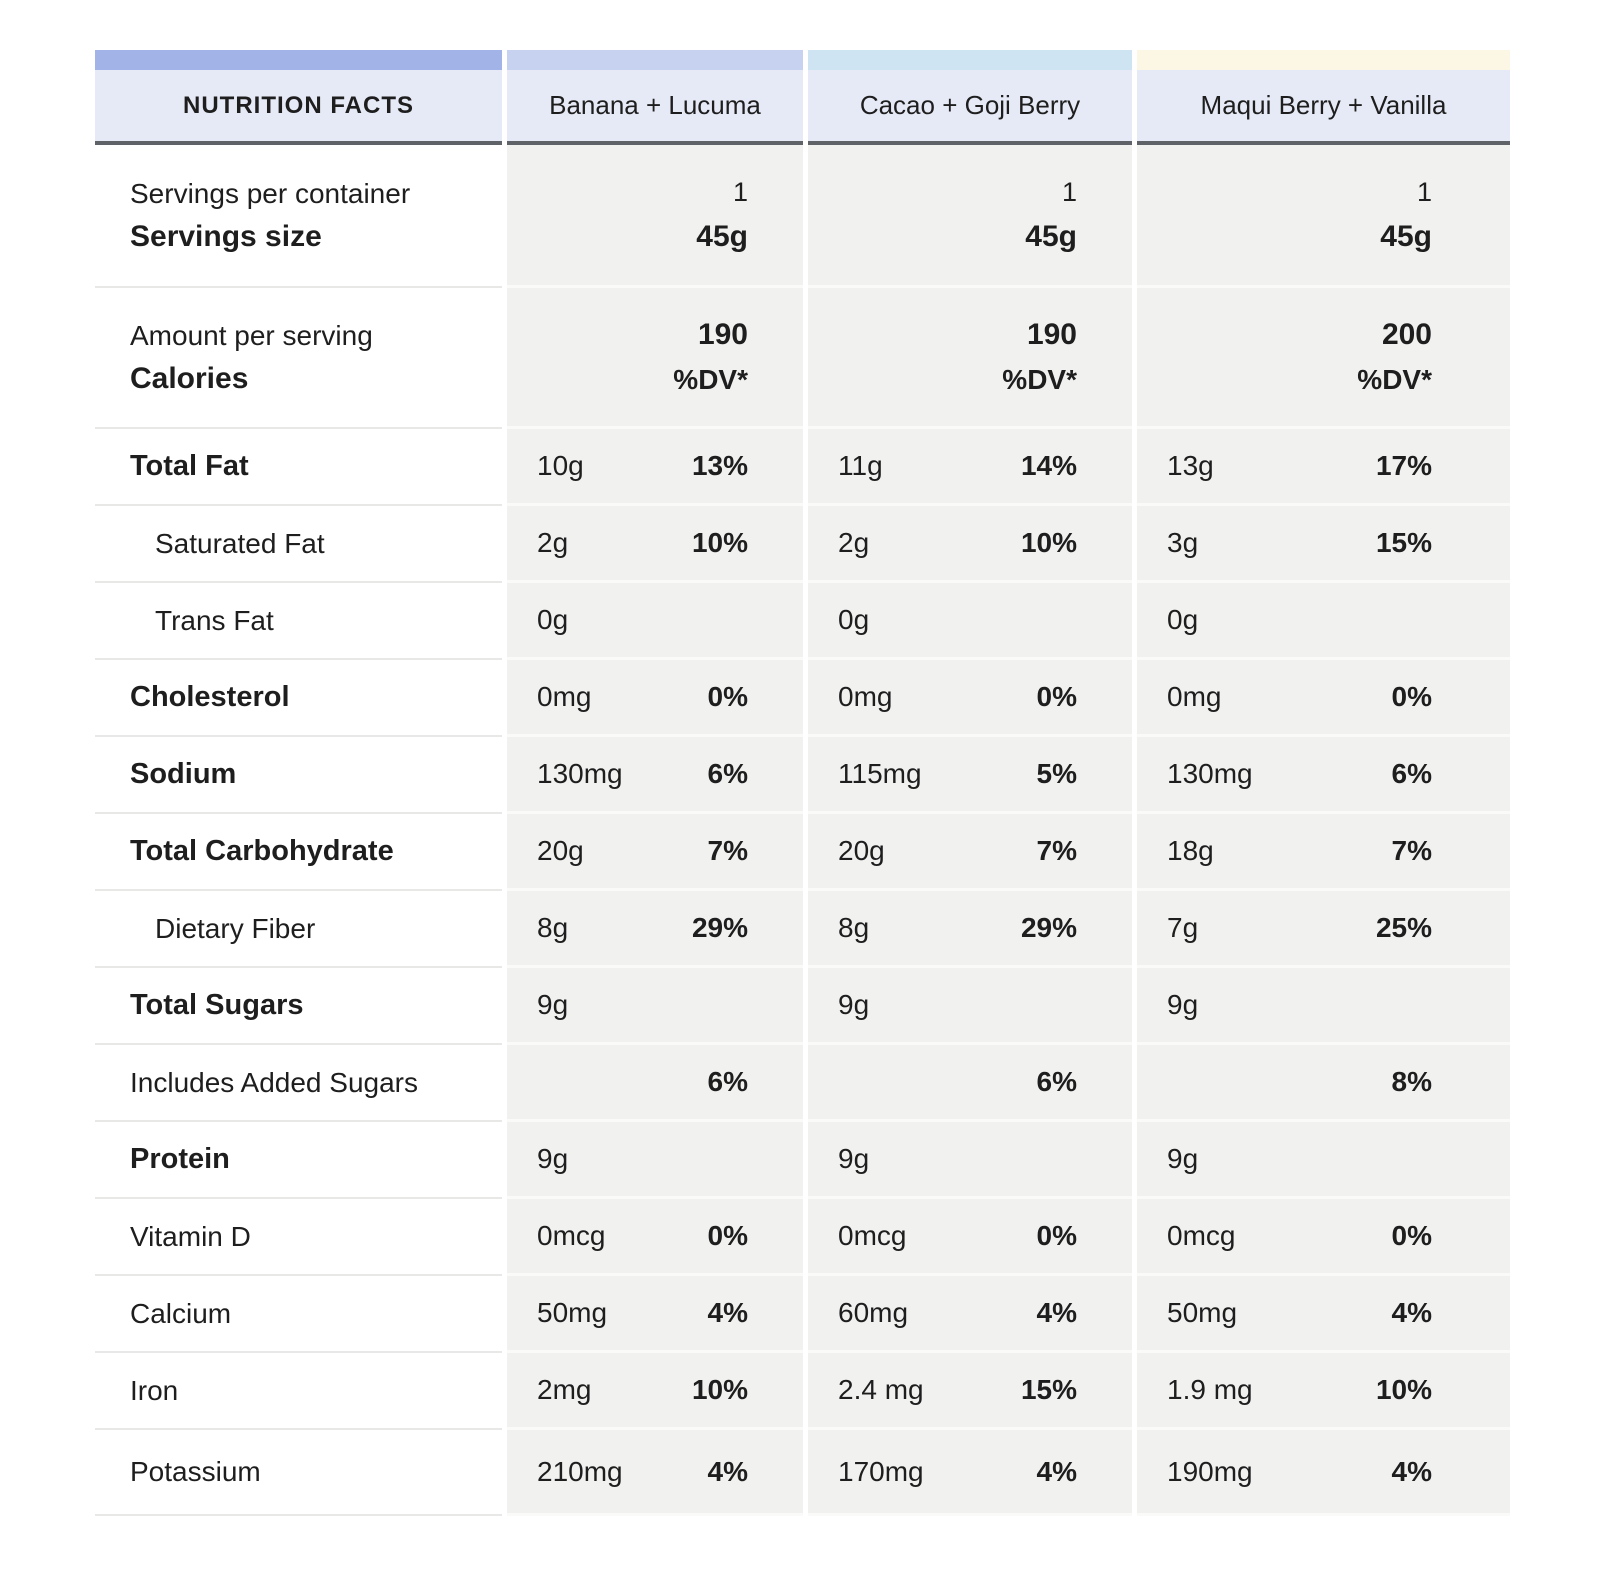 The image size is (1602, 1596). Describe the element at coordinates (1051, 236) in the screenshot. I see `serving-size-value: 45g` at that location.